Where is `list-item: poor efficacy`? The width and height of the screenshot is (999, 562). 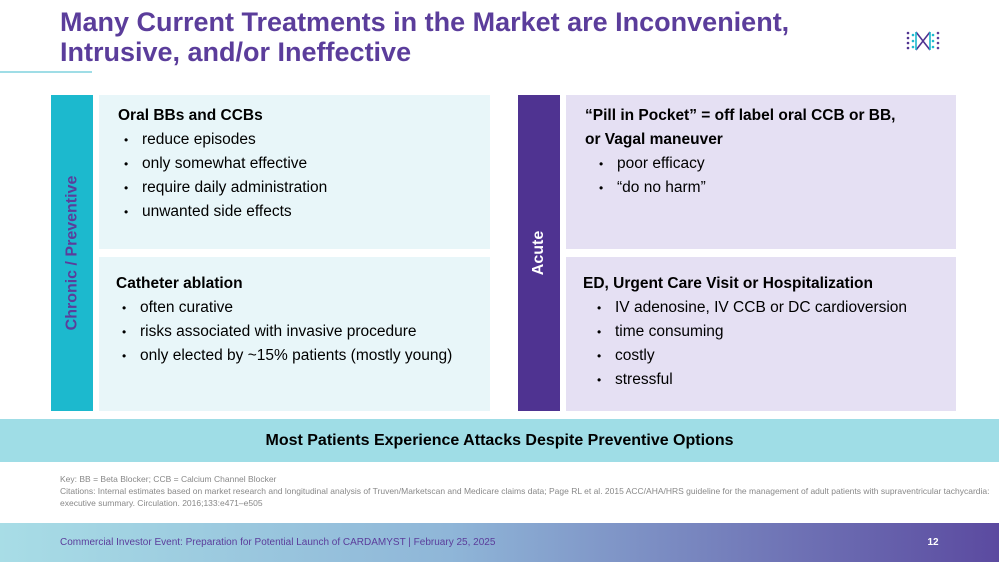 list-item: poor efficacy is located at coordinates (744, 164).